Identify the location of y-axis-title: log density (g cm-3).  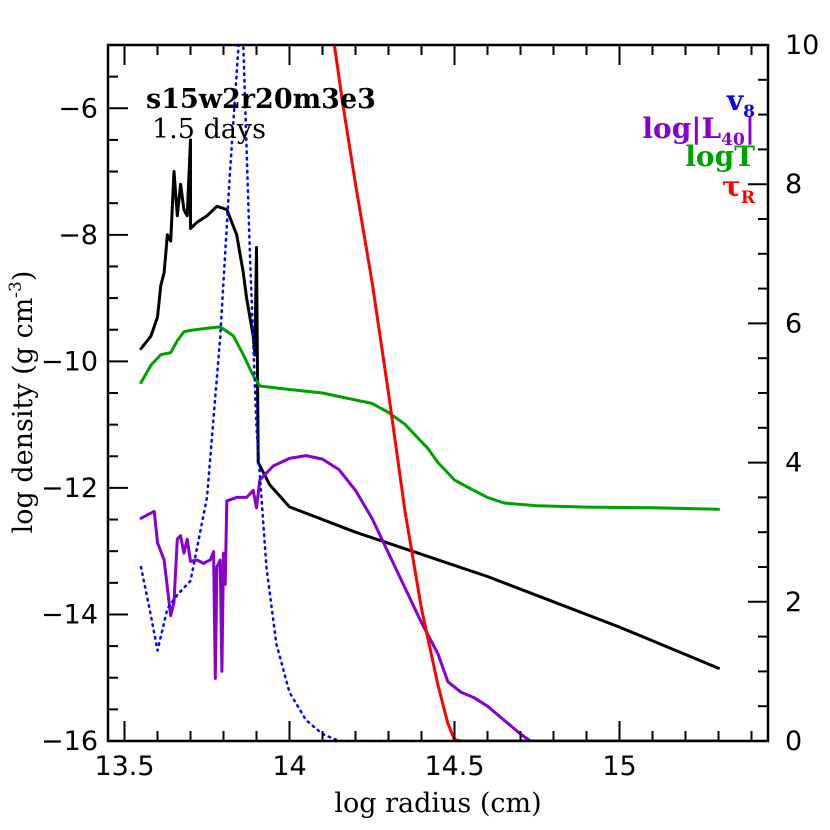
(22, 402).